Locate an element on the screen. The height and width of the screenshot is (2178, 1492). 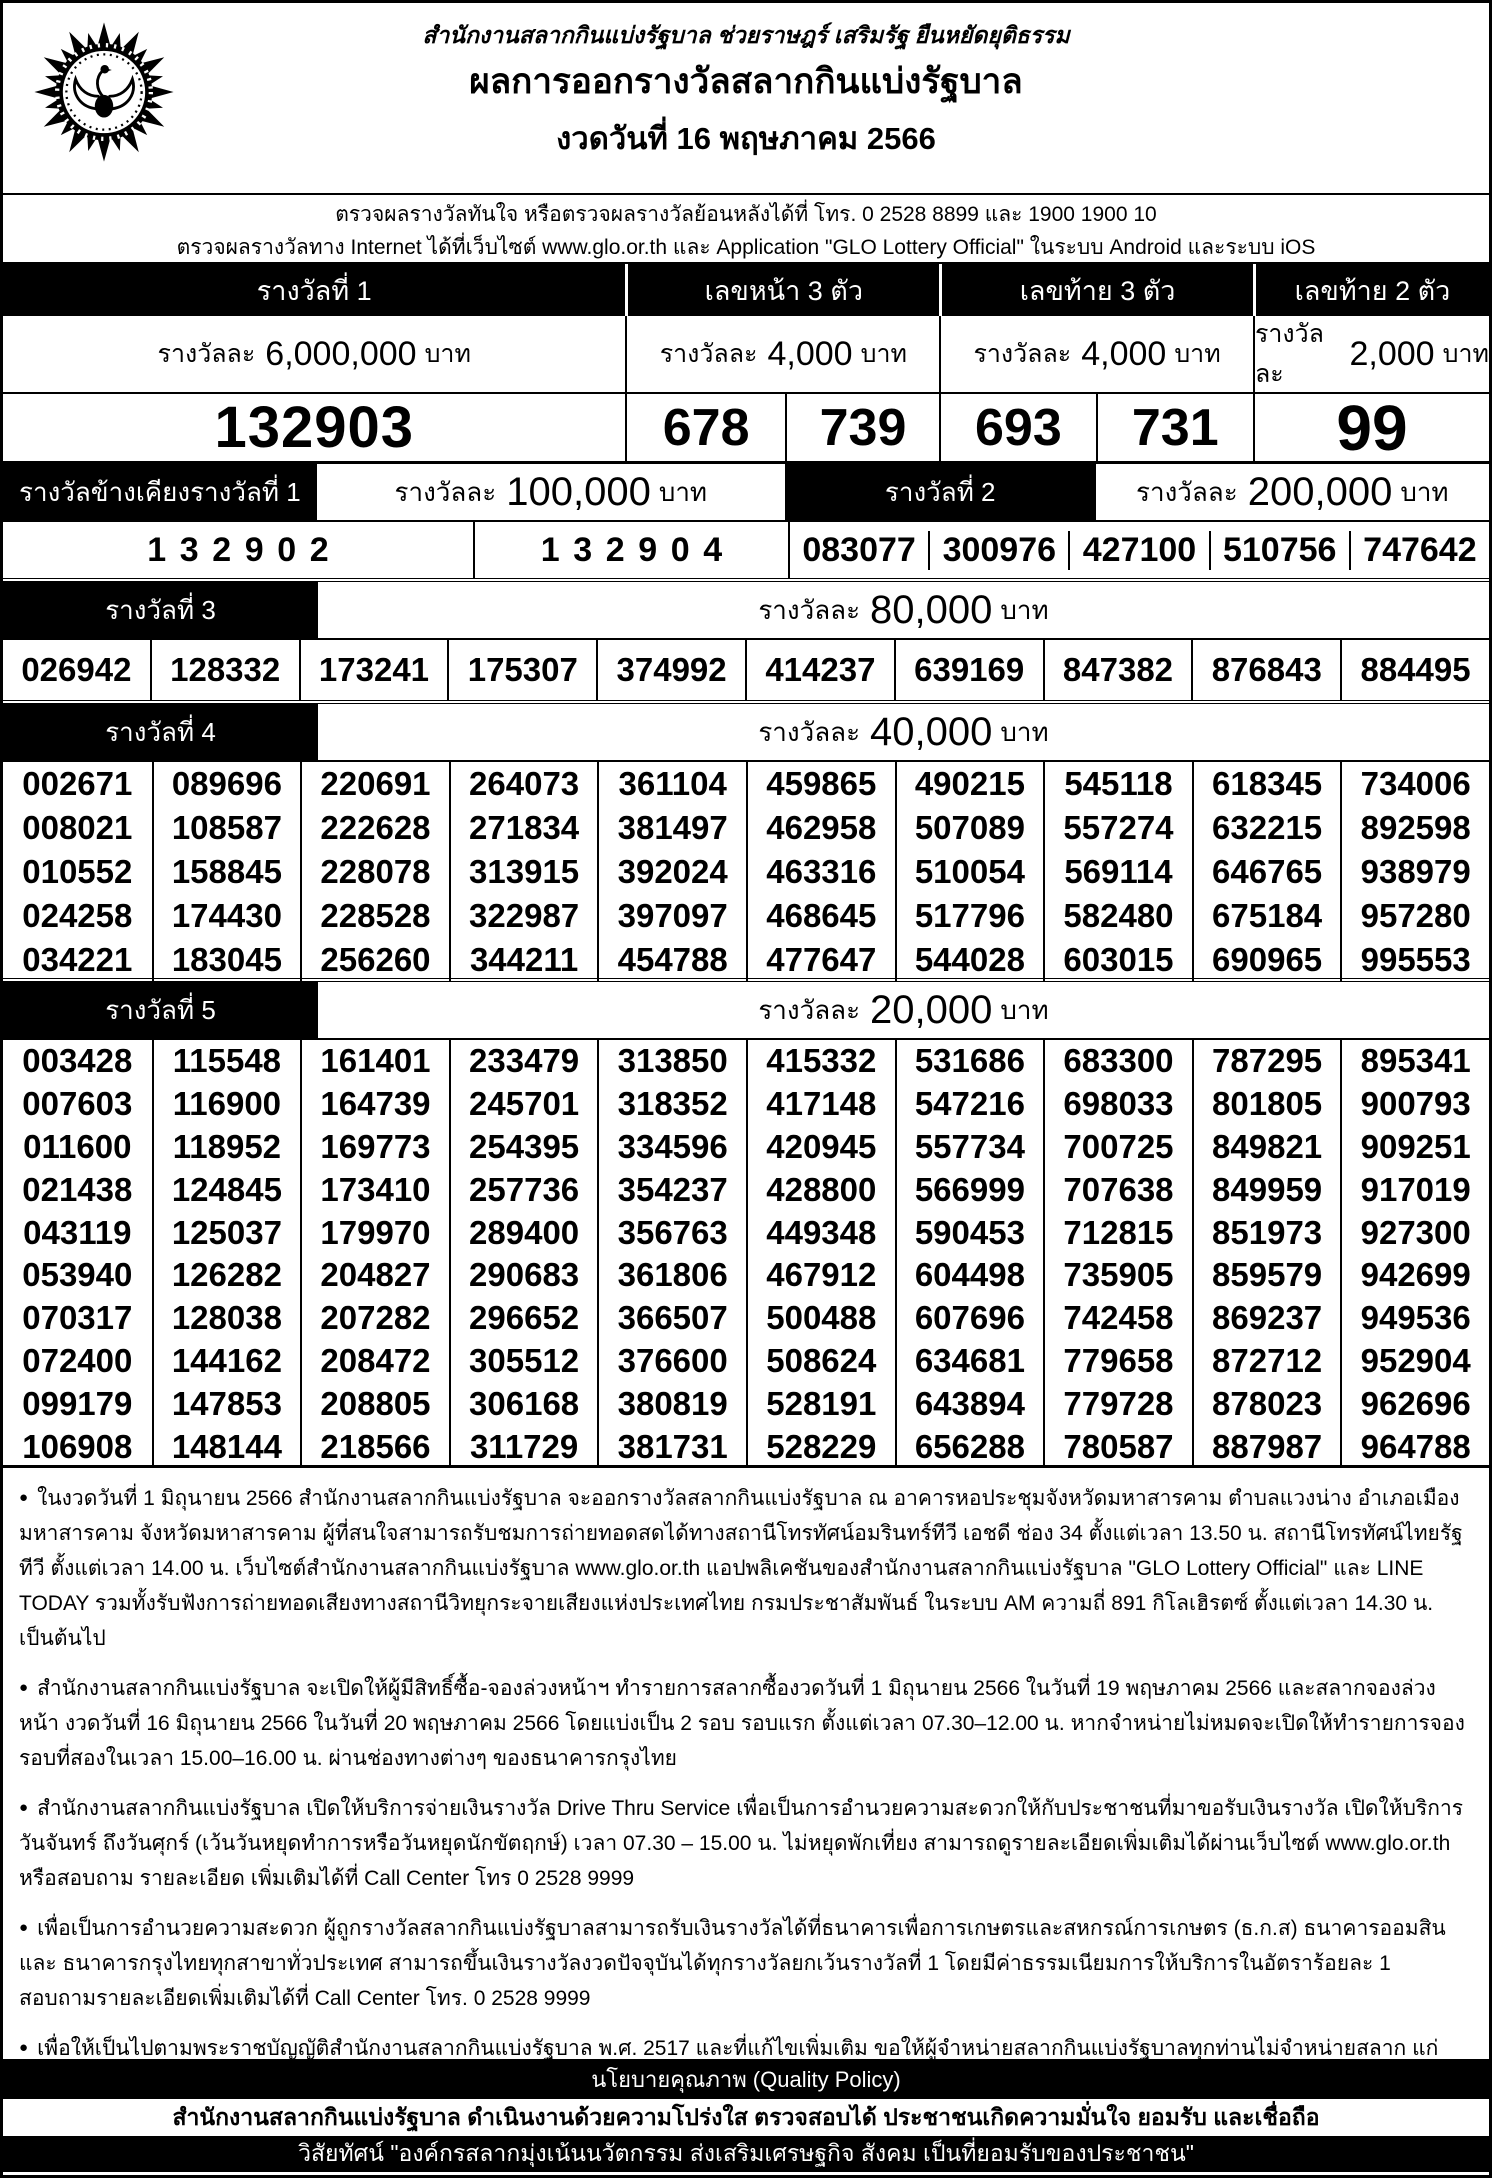
prize1-amount-label: รางวัลละ 6,000,000 บาท is located at coordinates (314, 354).